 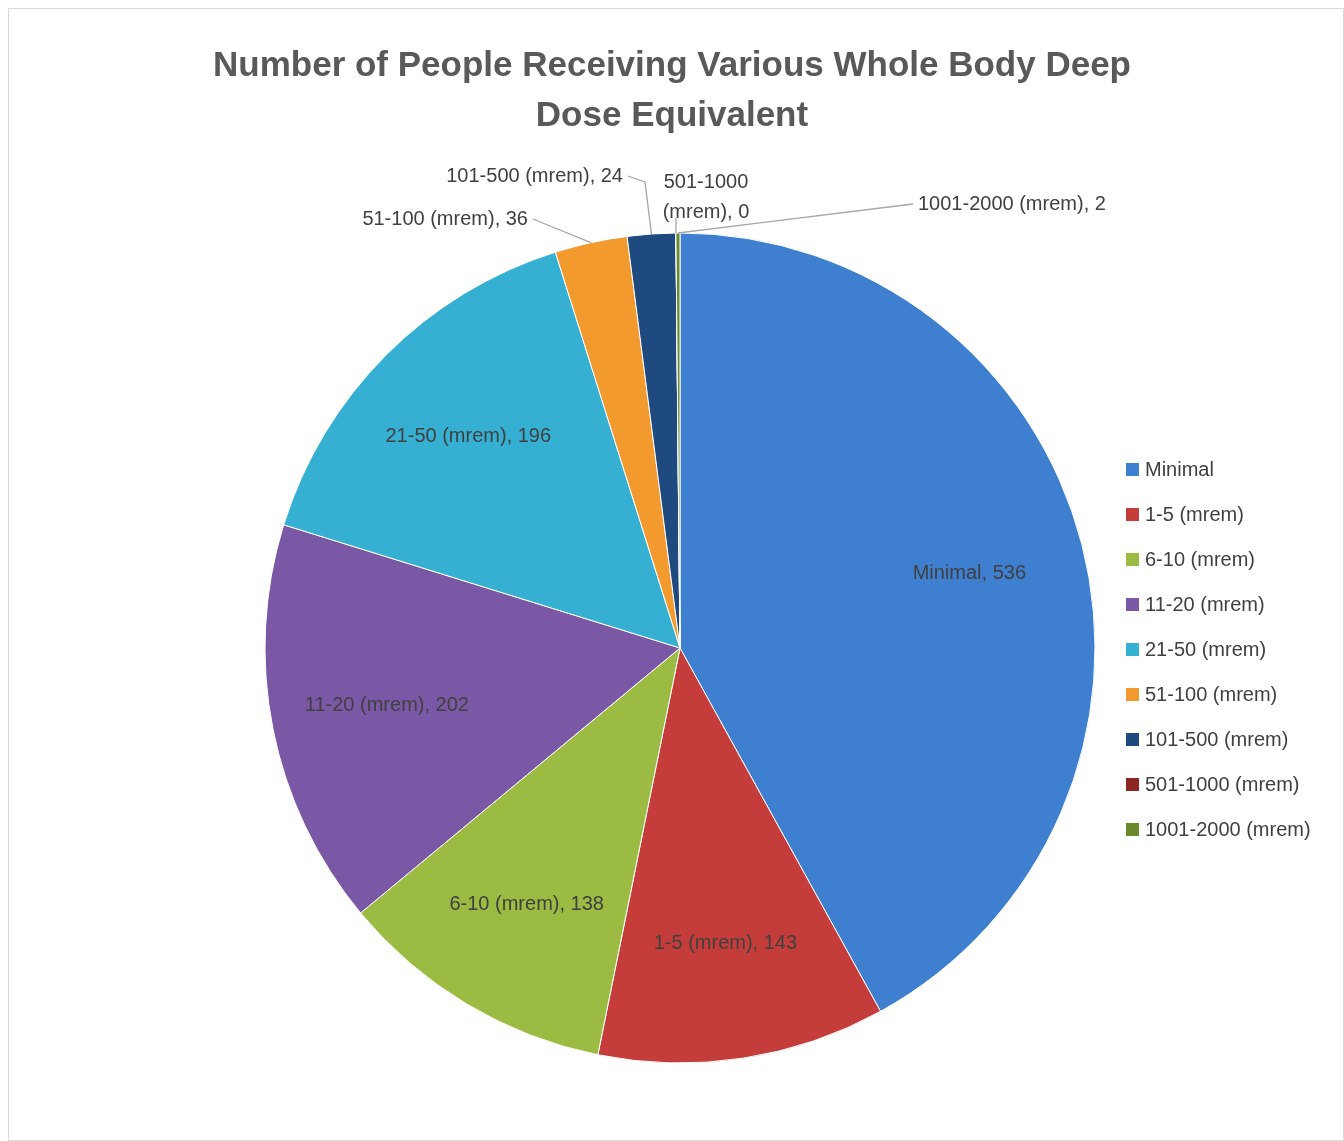 I want to click on data-label: 51-100 (mrem), 36, so click(x=445, y=218).